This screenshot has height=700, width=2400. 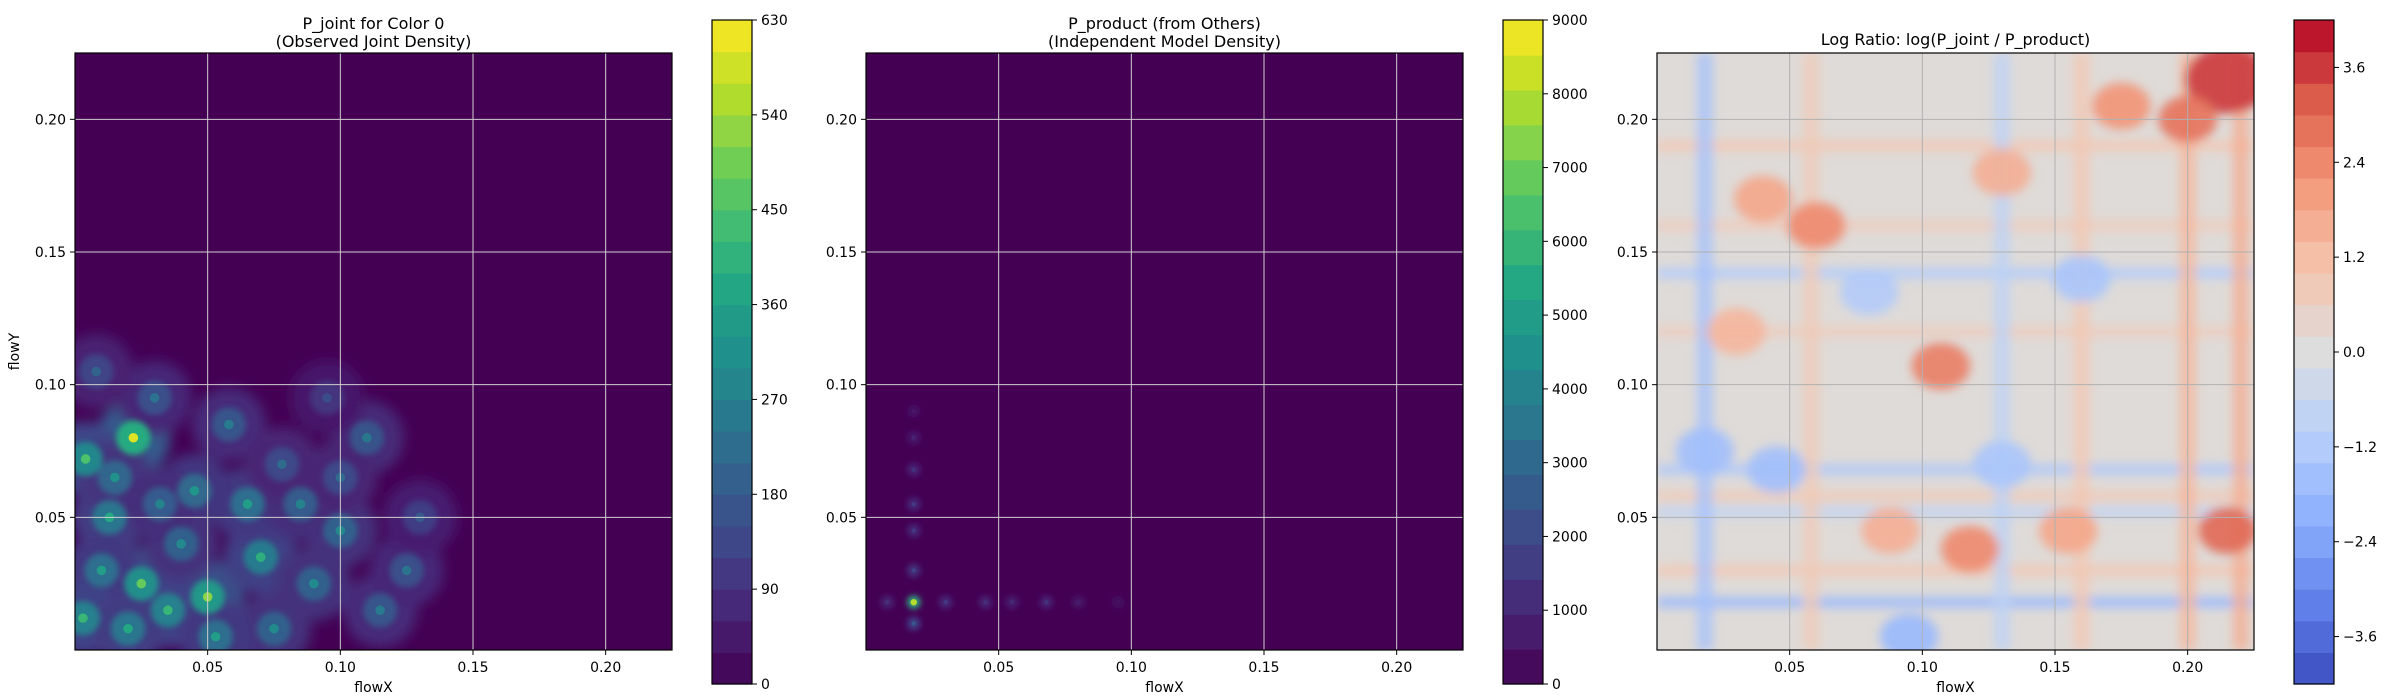 I want to click on colorbar-tick-label: 2.4, so click(x=2354, y=163).